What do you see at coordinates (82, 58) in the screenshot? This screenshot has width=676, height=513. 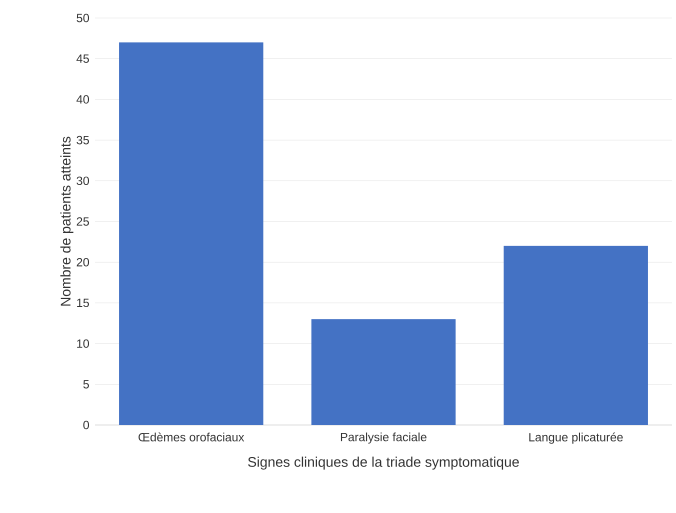 I see `y-tick-label: 45` at bounding box center [82, 58].